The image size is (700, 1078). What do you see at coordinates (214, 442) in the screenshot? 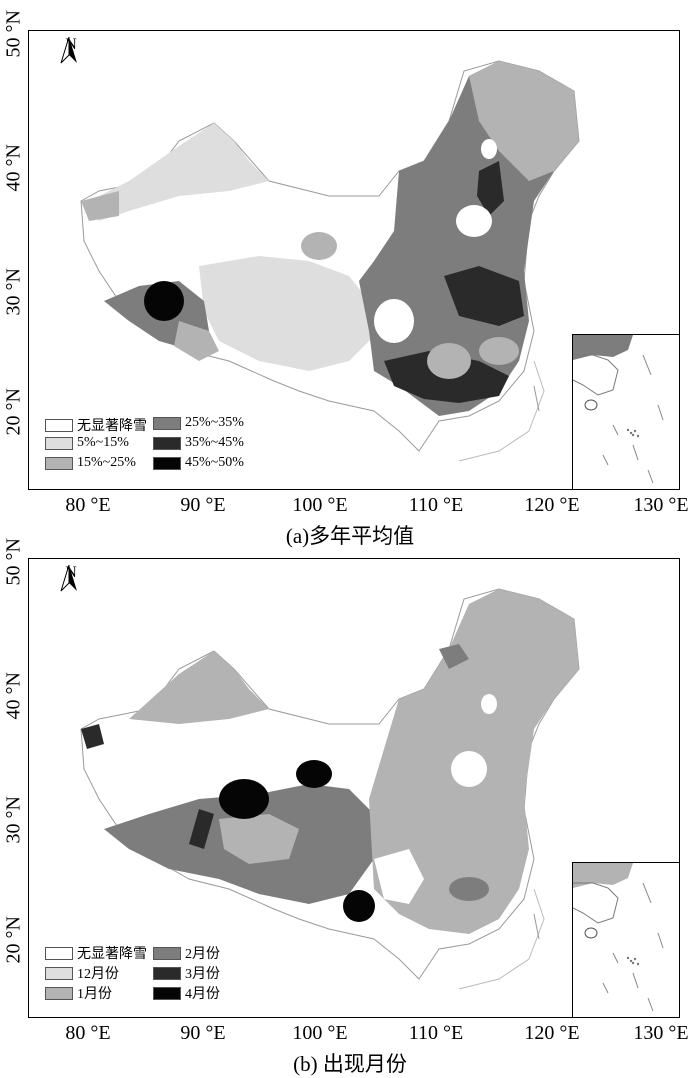
I see `legend-label: 35%~45%` at bounding box center [214, 442].